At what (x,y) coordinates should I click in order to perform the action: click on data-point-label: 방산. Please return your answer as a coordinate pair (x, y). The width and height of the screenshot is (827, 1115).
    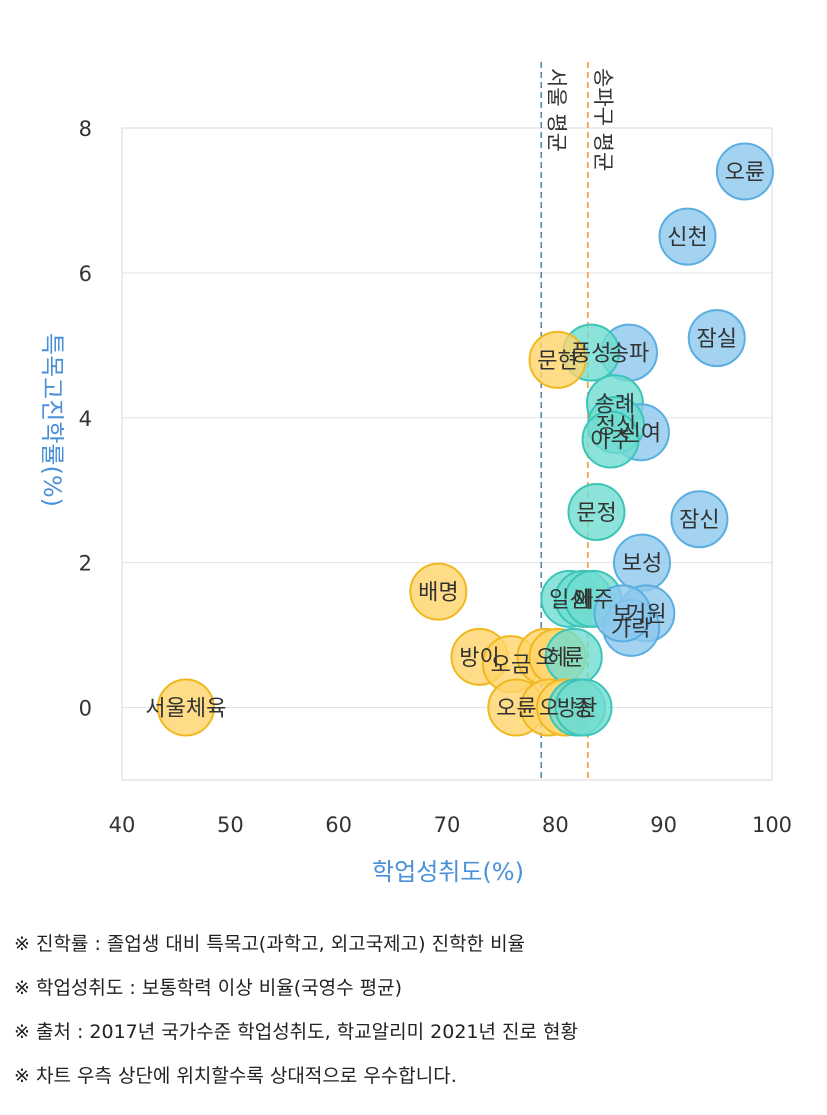
    Looking at the image, I should click on (577, 709).